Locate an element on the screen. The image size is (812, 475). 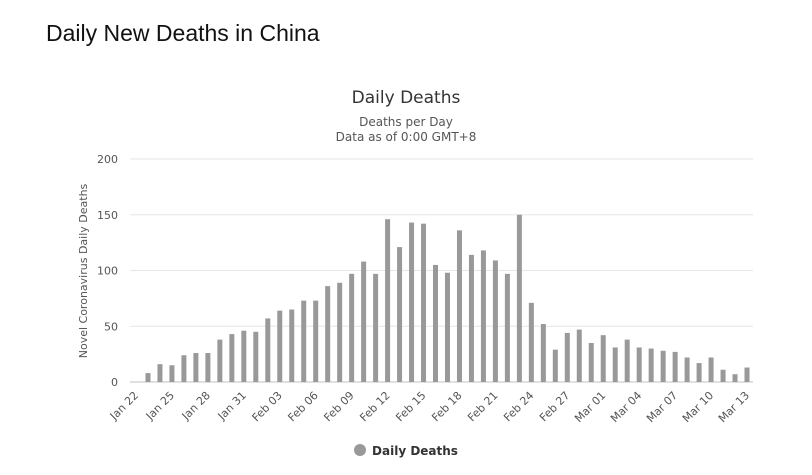
x-tick-label: Mar 10 is located at coordinates (698, 407).